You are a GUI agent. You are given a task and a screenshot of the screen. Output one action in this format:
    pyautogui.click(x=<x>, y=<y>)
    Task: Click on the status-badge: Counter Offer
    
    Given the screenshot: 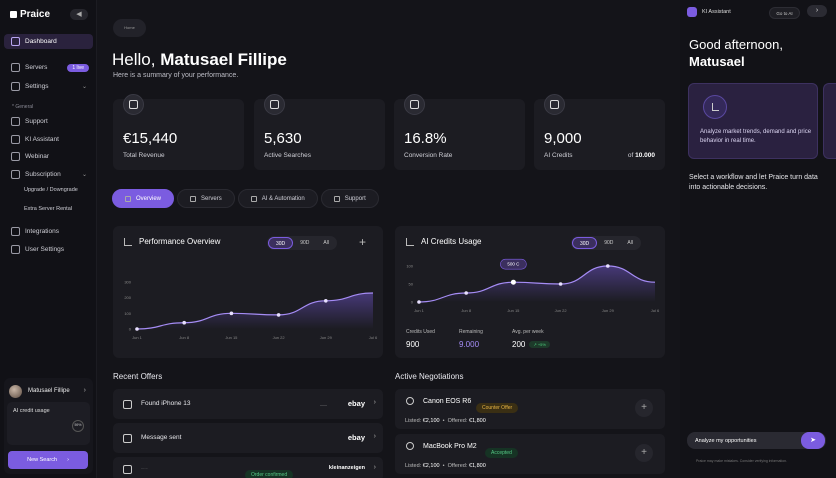 What is the action you would take?
    pyautogui.click(x=497, y=405)
    